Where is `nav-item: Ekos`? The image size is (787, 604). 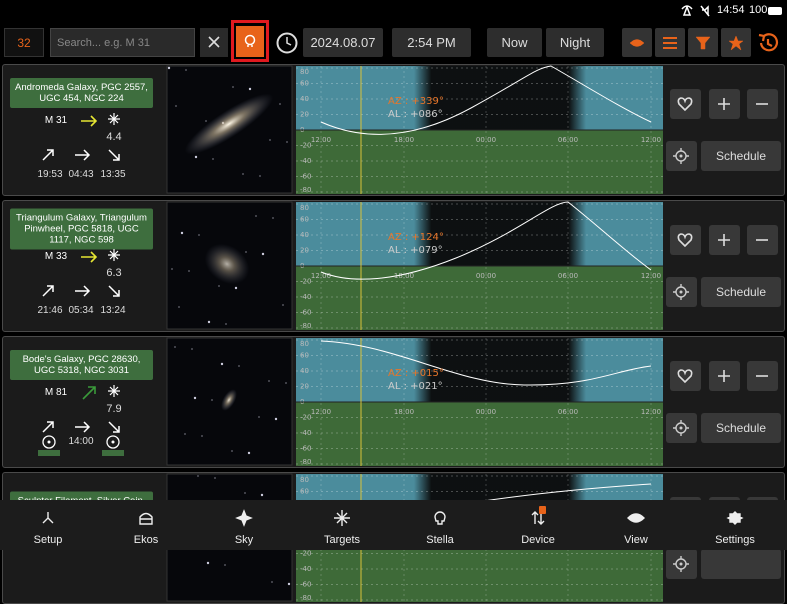
nav-item: Ekos is located at coordinates (146, 525).